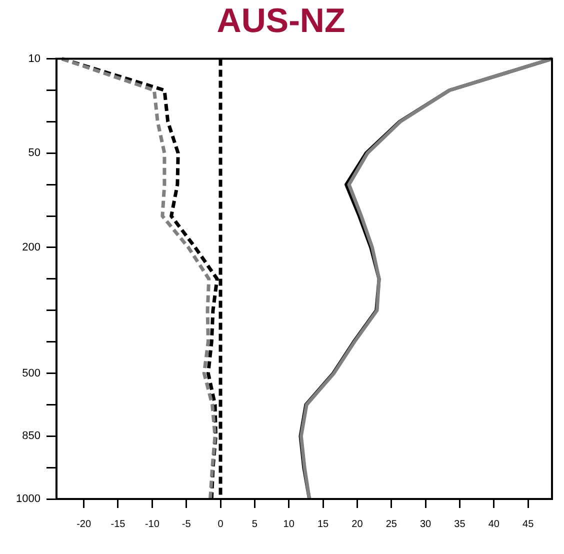 This screenshot has height=554, width=564. What do you see at coordinates (84, 524) in the screenshot?
I see `x-tick-label: -20` at bounding box center [84, 524].